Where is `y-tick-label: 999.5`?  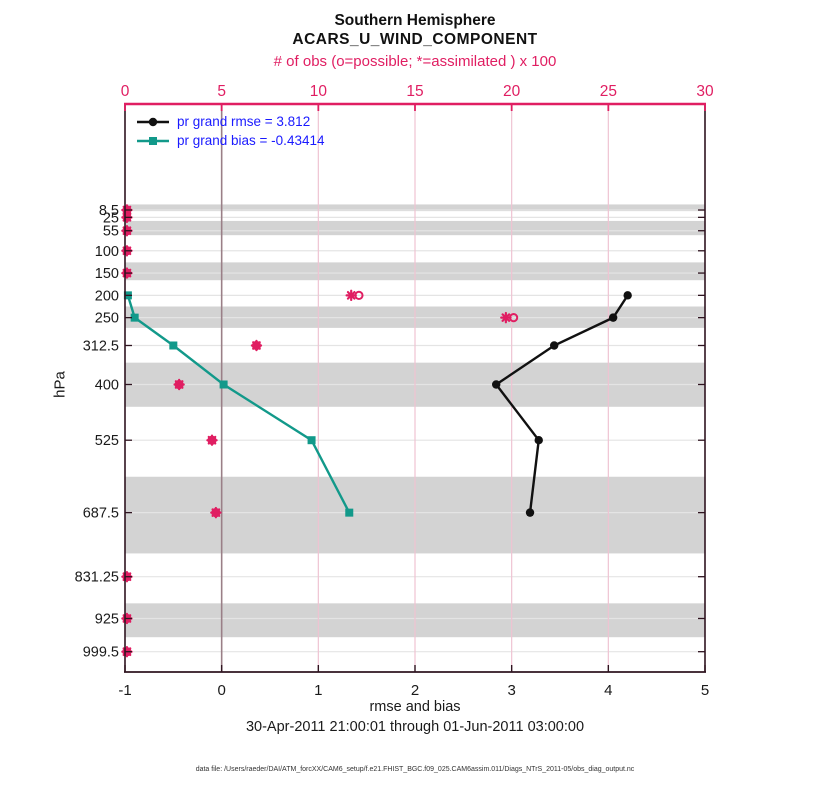 y-tick-label: 999.5 is located at coordinates (101, 653).